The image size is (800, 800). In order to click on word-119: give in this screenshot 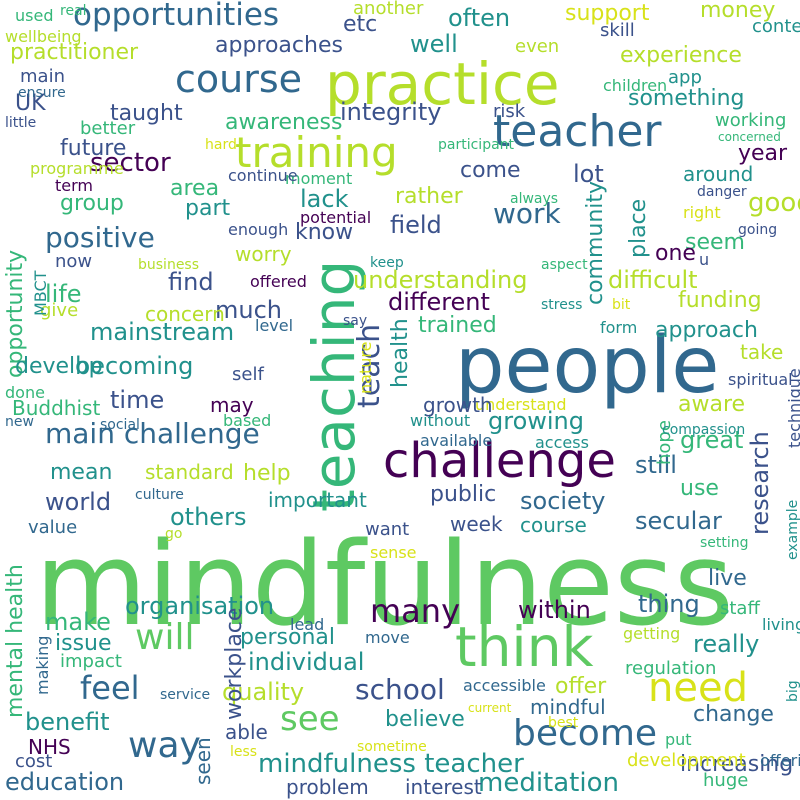, I will do `click(59, 310)`.